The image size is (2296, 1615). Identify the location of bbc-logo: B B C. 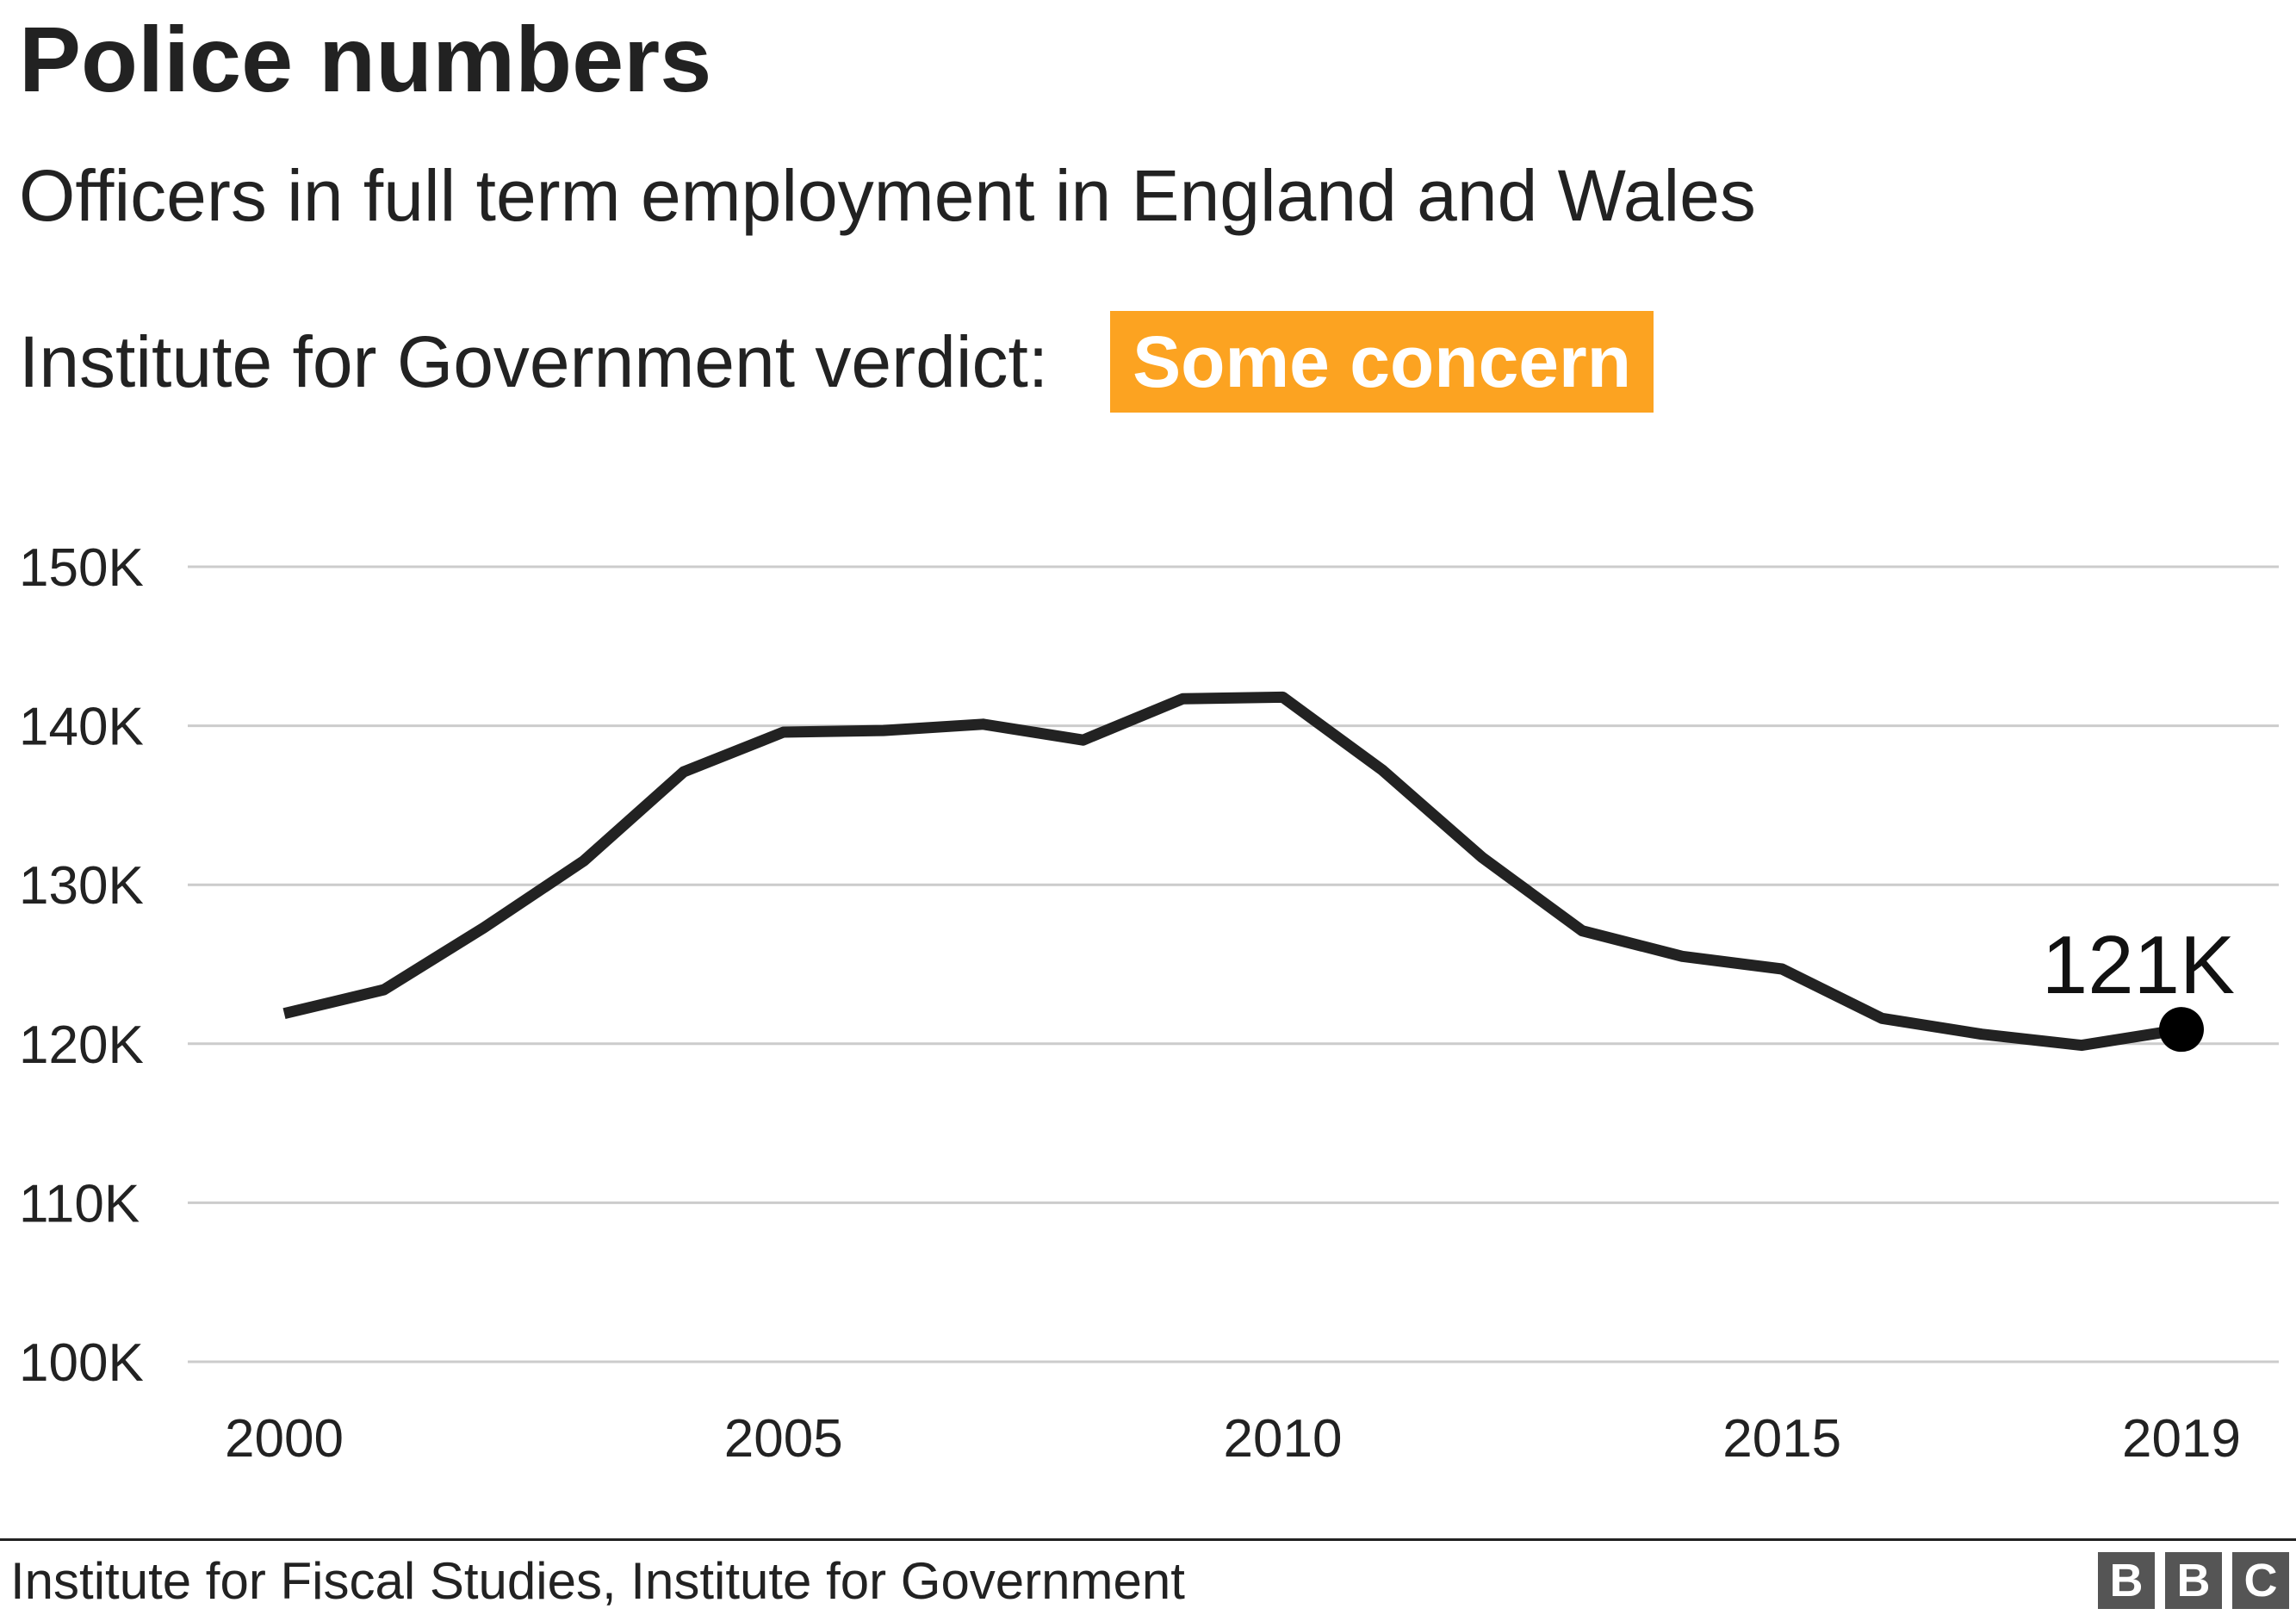
(2193, 1580).